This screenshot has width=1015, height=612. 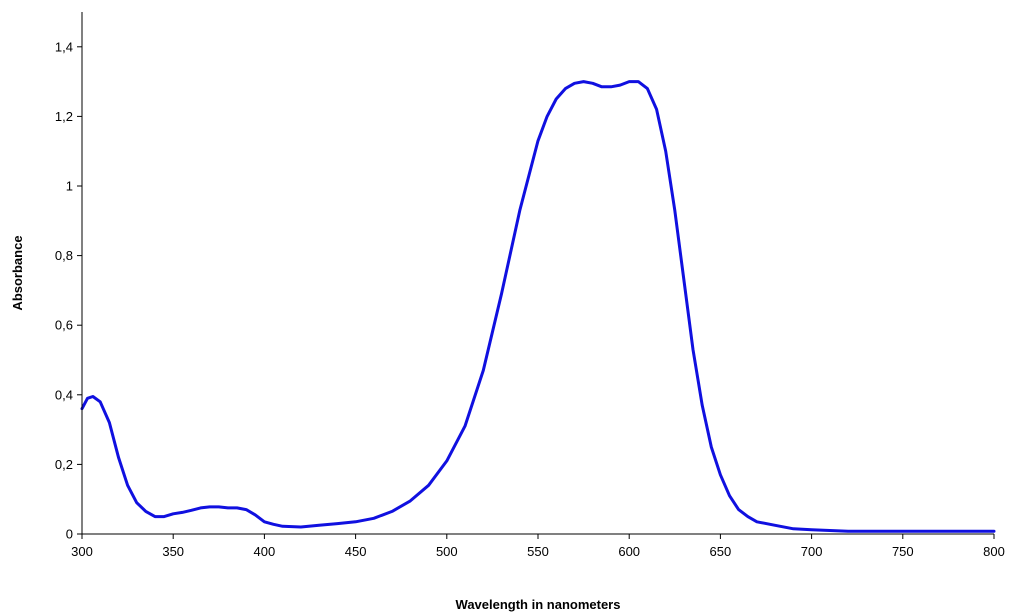 What do you see at coordinates (64, 116) in the screenshot?
I see `y-tick-label: 1,2` at bounding box center [64, 116].